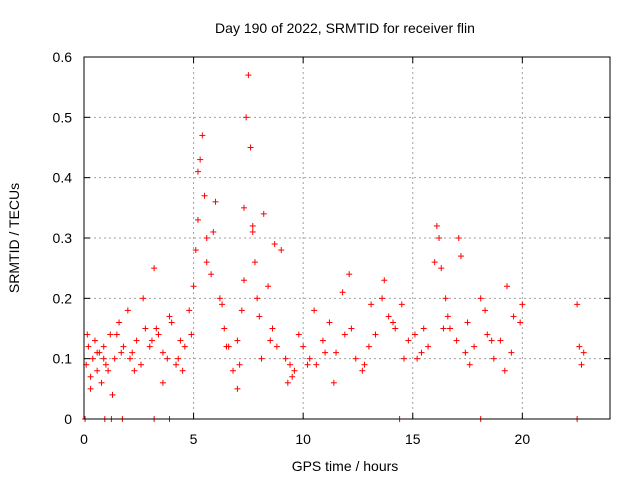 This screenshot has height=480, width=640. Describe the element at coordinates (63, 238) in the screenshot. I see `y-tick-label: 0.3` at that location.